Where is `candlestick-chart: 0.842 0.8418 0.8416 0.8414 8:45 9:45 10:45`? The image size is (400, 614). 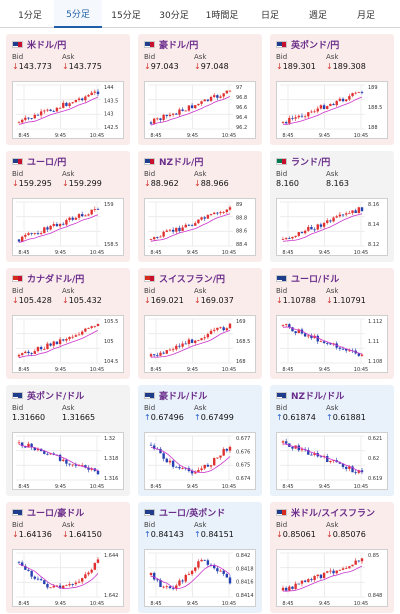 candlestick-chart: 0.842 0.8418 0.8416 0.8414 8:45 9:45 10:45 is located at coordinates (200, 578).